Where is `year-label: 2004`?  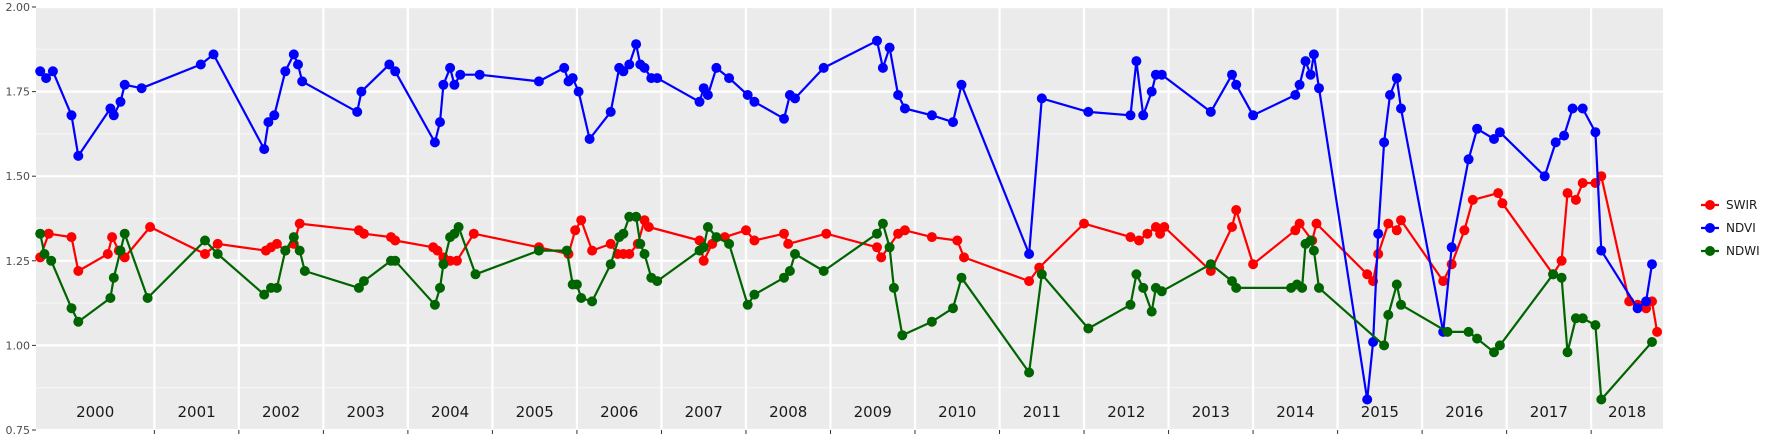 year-label: 2004 is located at coordinates (450, 412).